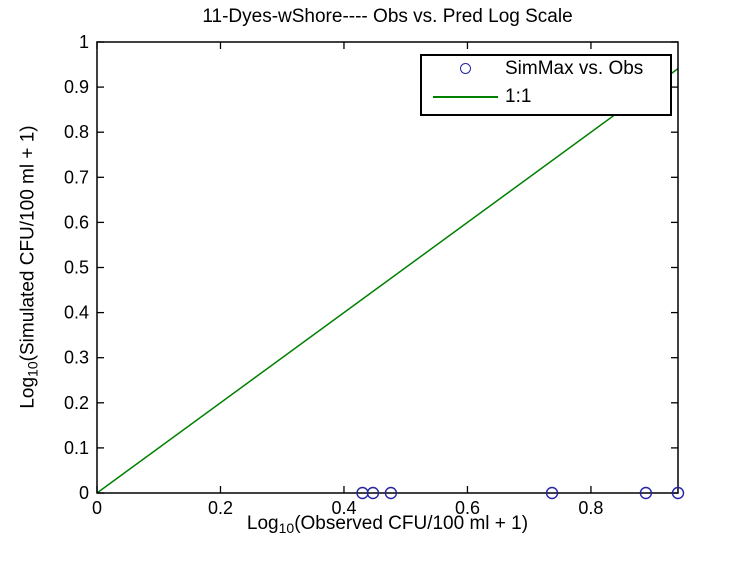 This screenshot has height=563, width=750. I want to click on legend-box: SimMax vs. Obs 1:1, so click(546, 85).